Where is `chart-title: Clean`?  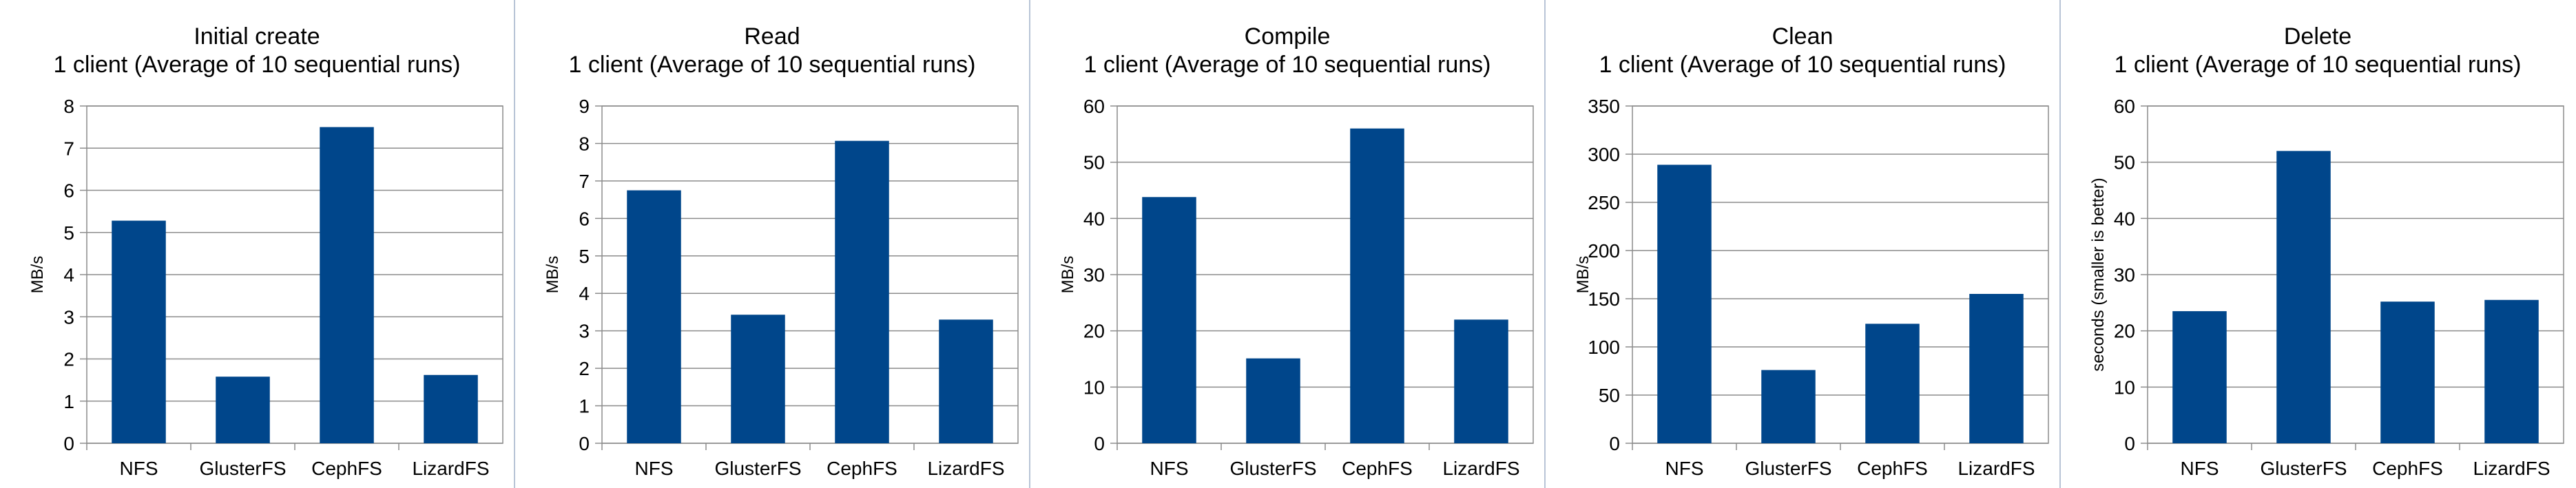 chart-title: Clean is located at coordinates (1803, 36).